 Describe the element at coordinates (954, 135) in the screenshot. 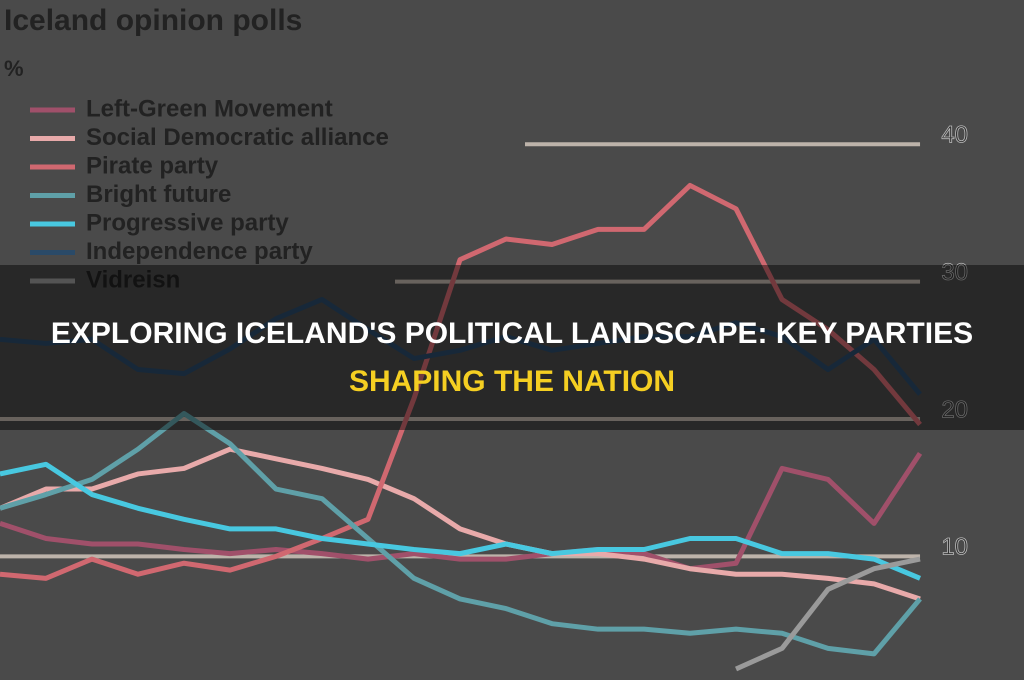

I see `y-tick-label: 40` at that location.